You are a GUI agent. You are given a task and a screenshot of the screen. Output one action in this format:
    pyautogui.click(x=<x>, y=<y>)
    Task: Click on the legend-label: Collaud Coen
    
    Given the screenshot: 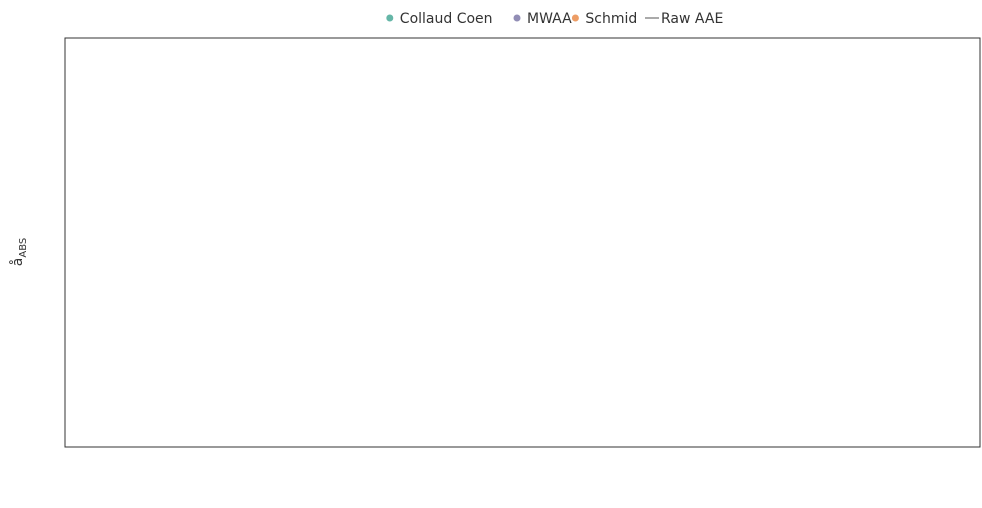 What is the action you would take?
    pyautogui.click(x=446, y=19)
    